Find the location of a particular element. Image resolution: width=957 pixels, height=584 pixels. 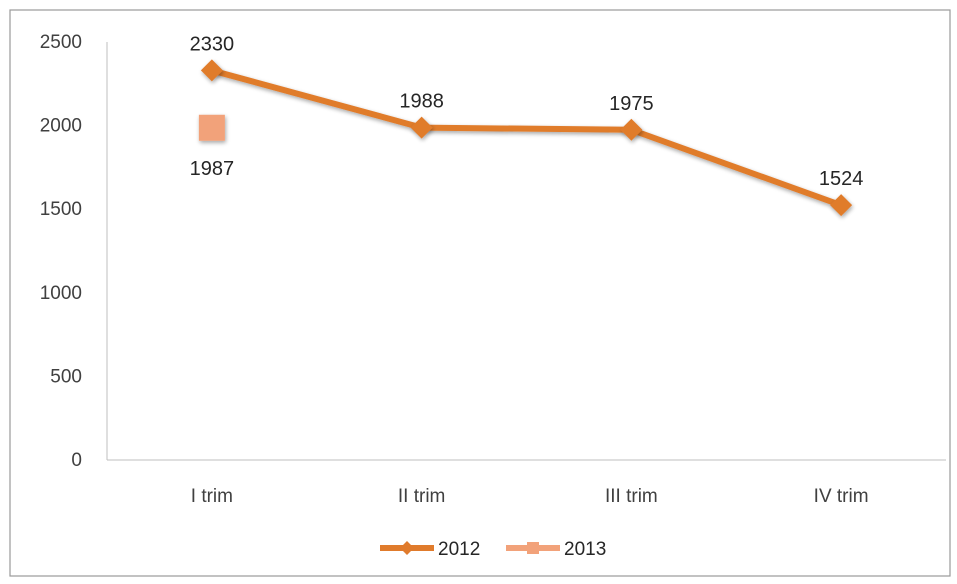

legend-label: 2013 is located at coordinates (585, 549).